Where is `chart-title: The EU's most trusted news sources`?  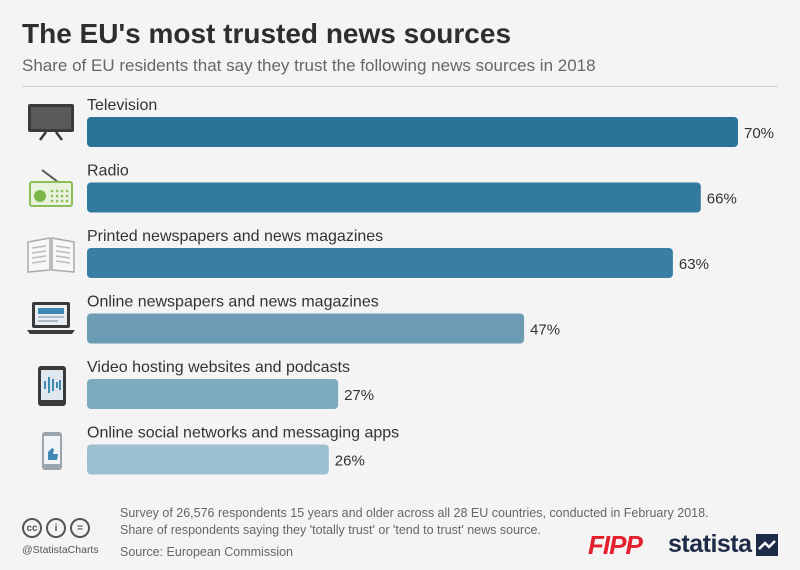 chart-title: The EU's most trusted news sources is located at coordinates (267, 33).